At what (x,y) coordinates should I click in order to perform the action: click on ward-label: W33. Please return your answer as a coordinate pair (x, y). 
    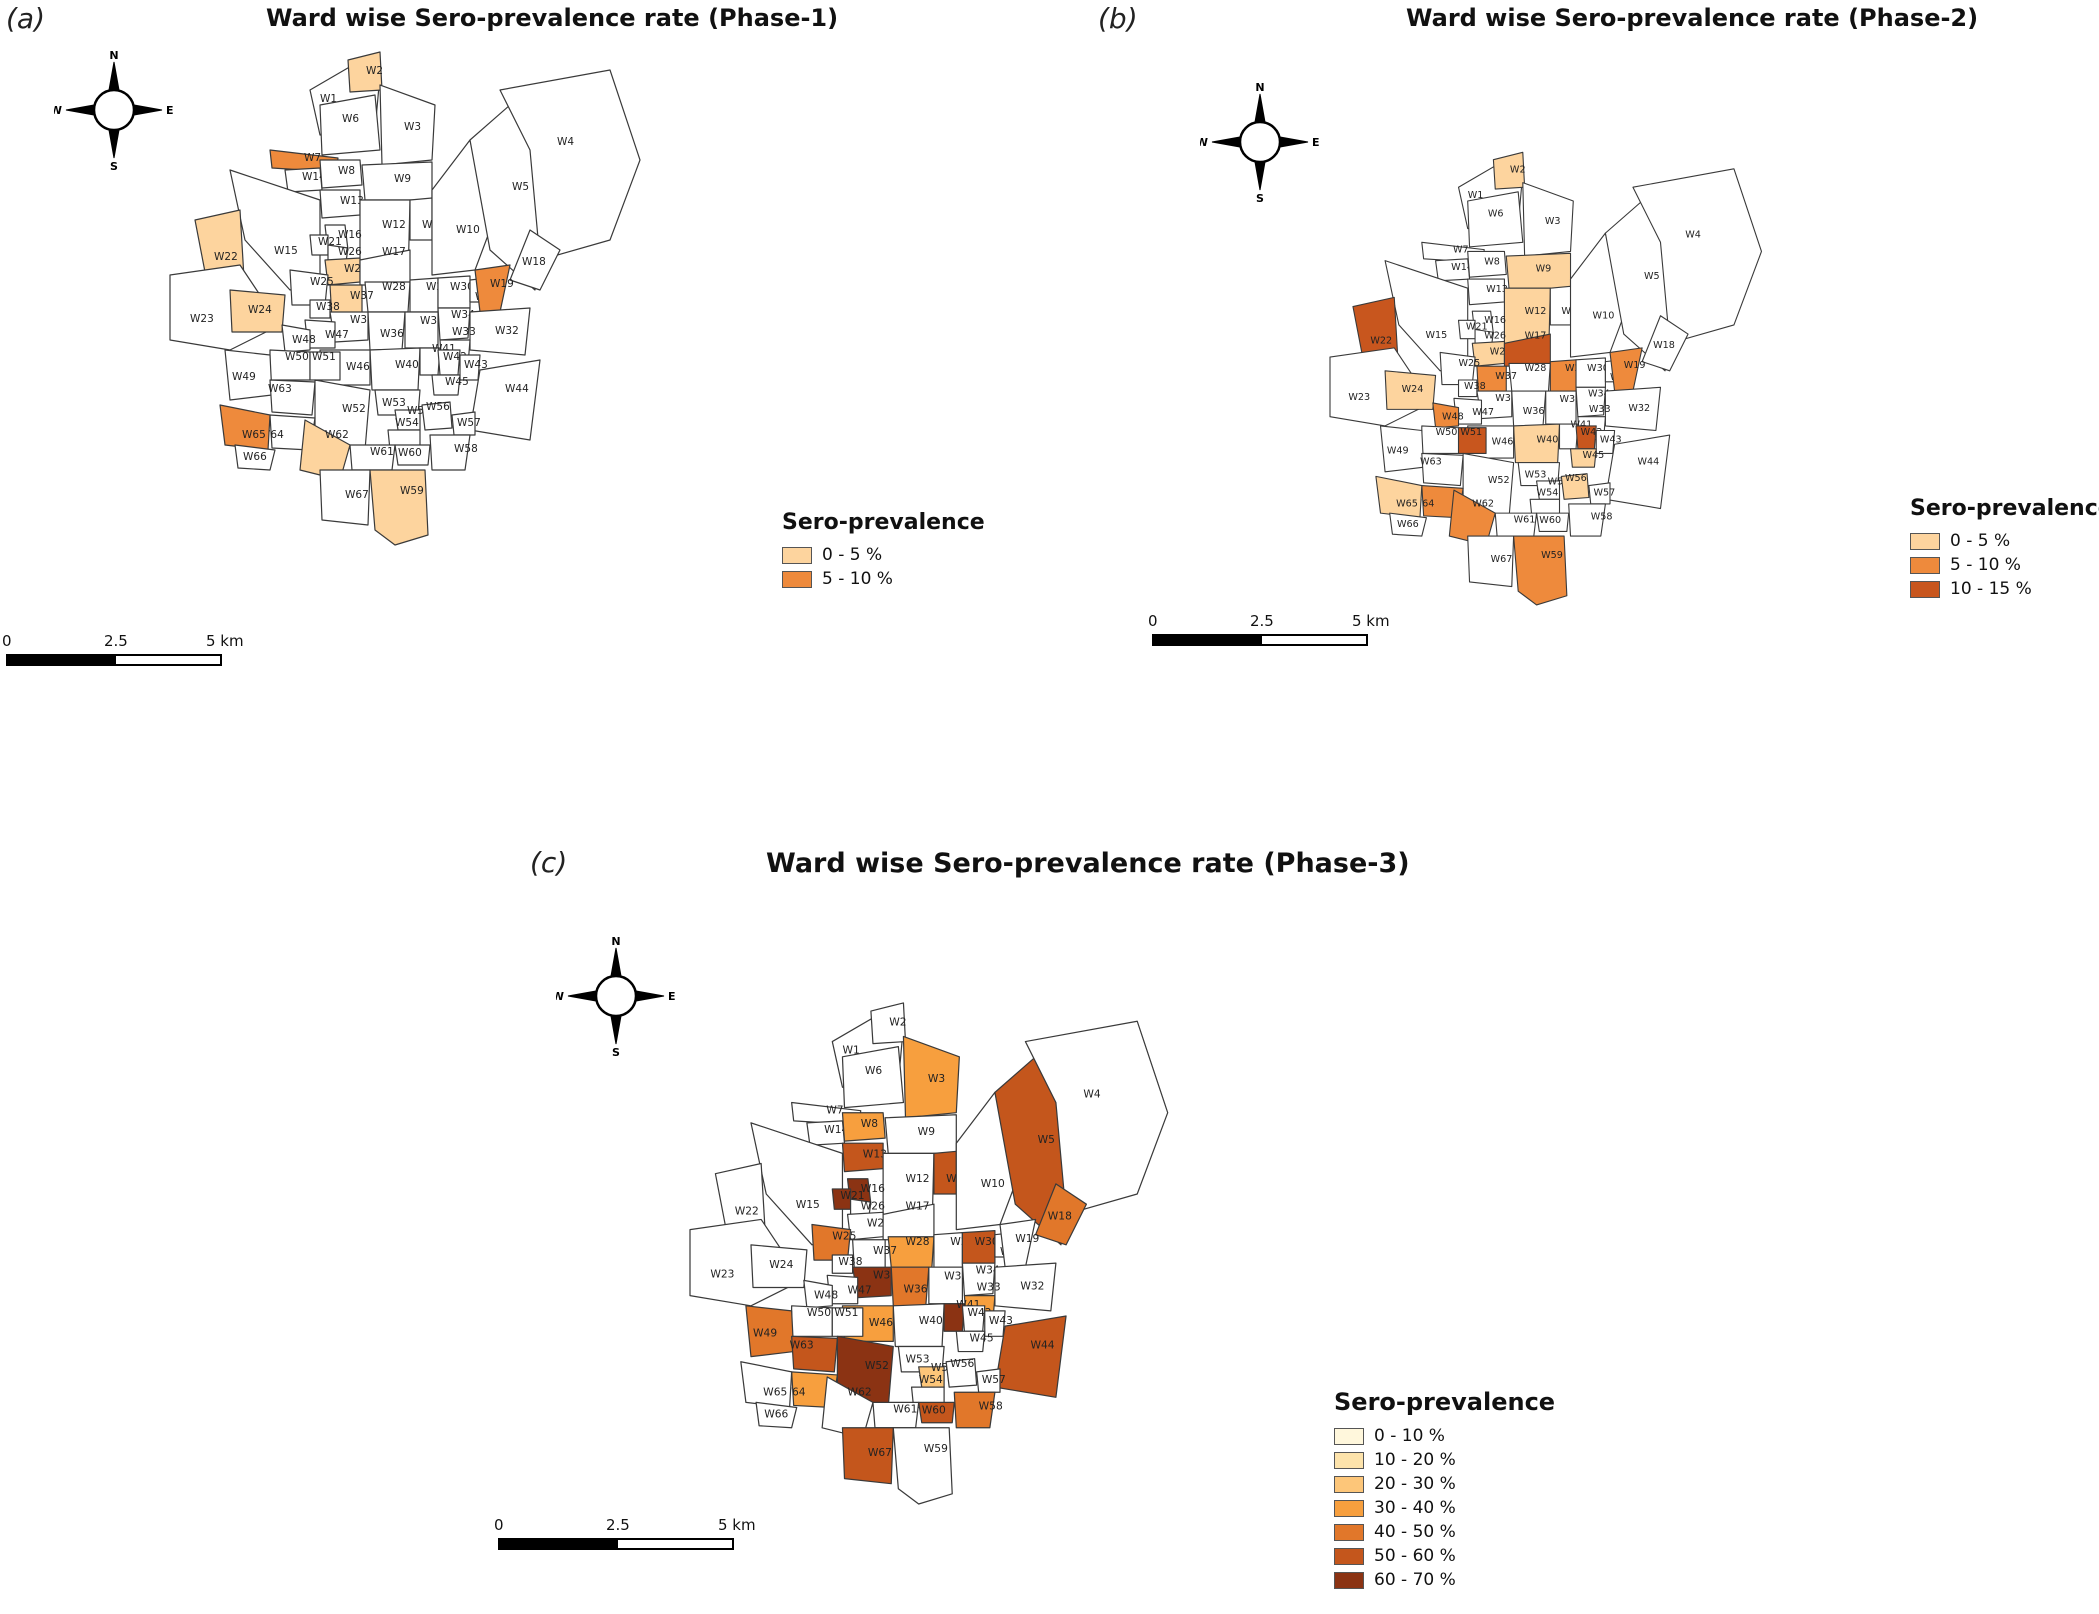
    Looking at the image, I should click on (464, 332).